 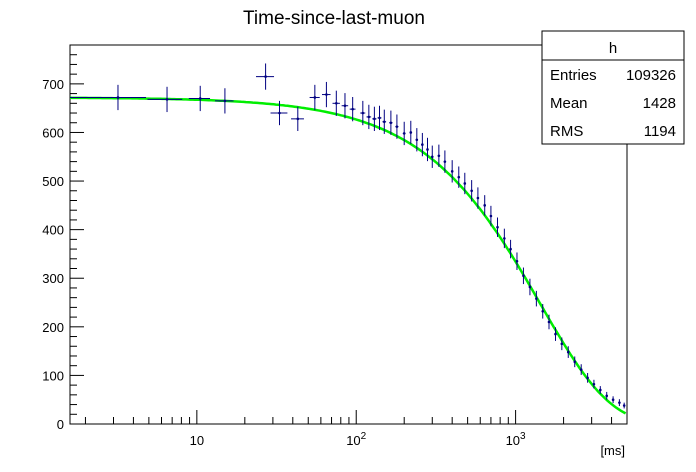 What do you see at coordinates (660, 131) in the screenshot?
I see `stats-rms-value: 1194` at bounding box center [660, 131].